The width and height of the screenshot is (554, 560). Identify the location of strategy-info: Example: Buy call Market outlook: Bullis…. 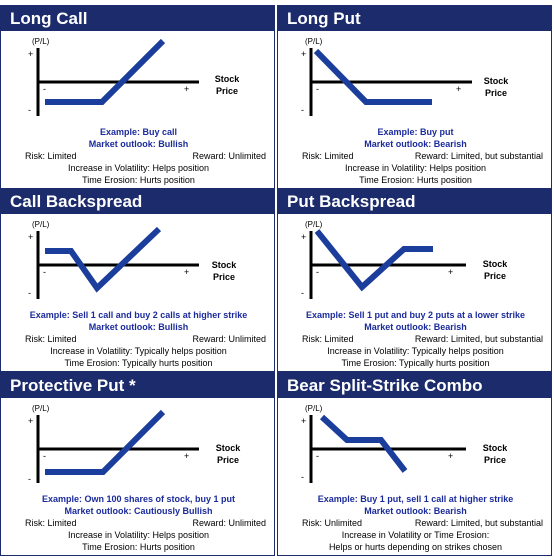
(138, 156).